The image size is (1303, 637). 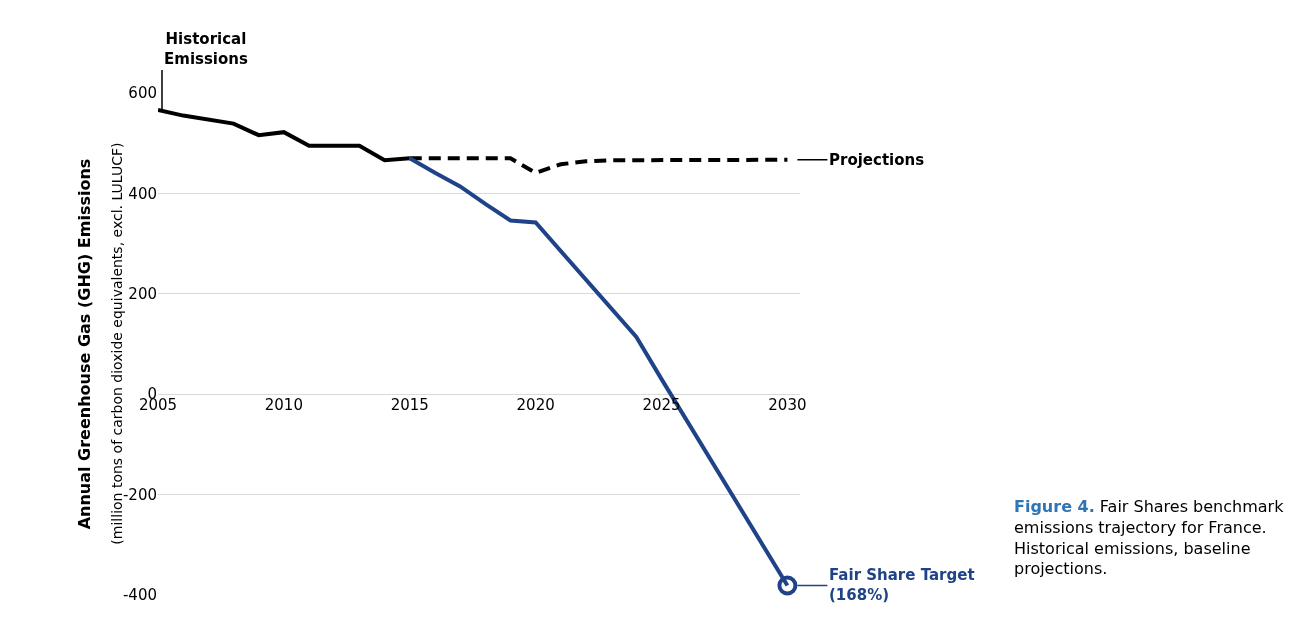 I want to click on x-tick-label: 2030, so click(x=787, y=405).